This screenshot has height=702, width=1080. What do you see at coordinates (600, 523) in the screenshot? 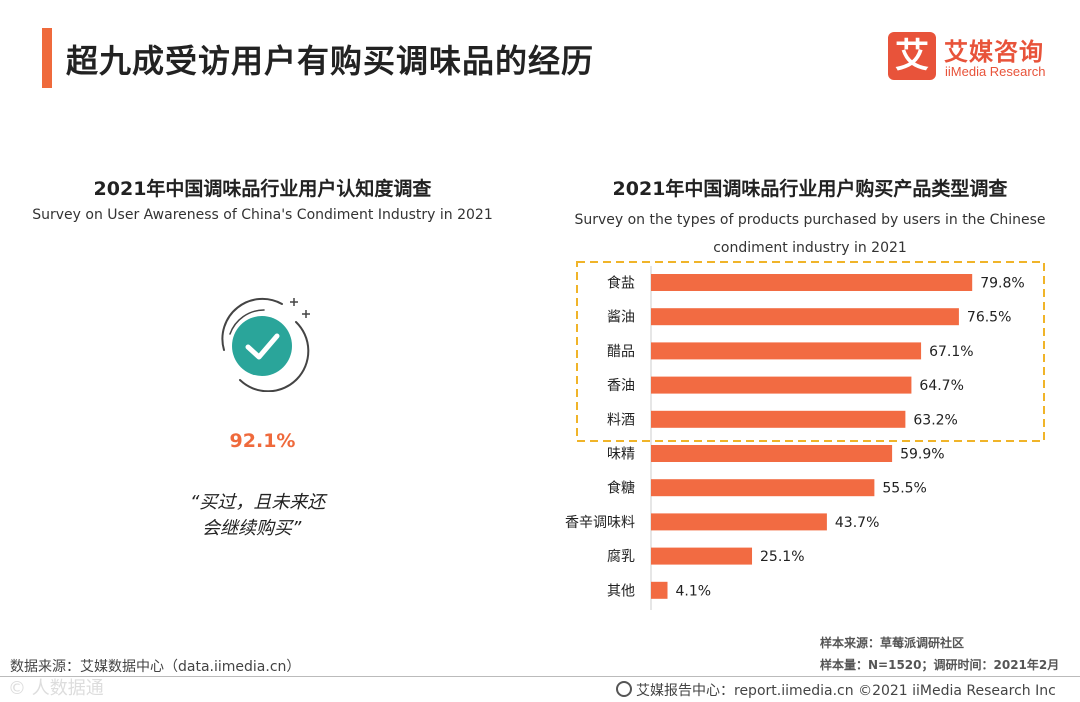
I see `category-label: 香辛调味料` at bounding box center [600, 523].